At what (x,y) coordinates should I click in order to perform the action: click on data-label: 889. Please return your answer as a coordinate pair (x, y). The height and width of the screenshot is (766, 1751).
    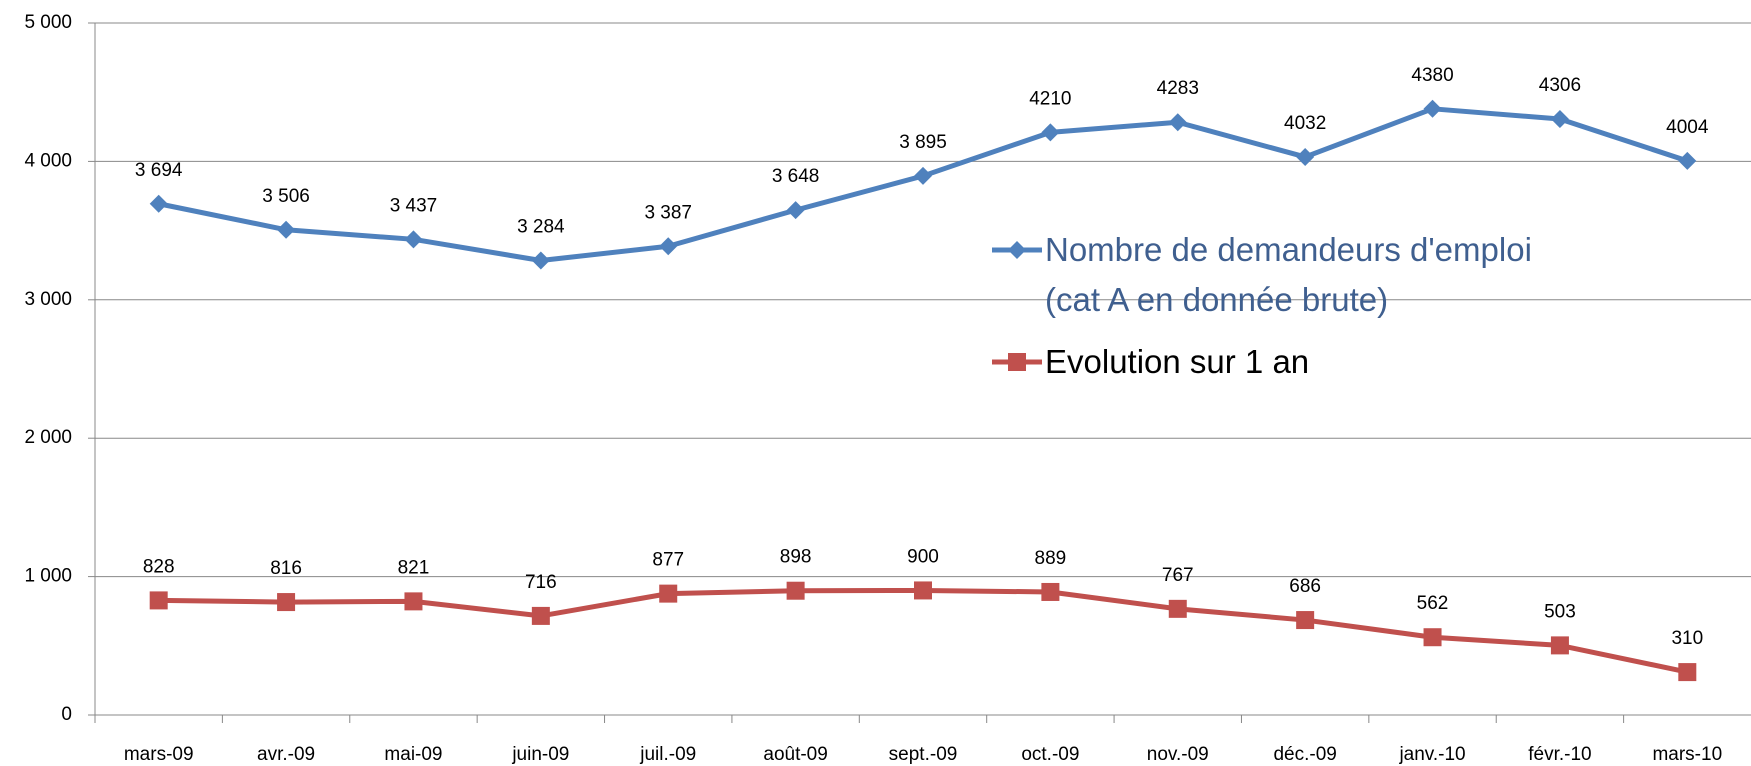
    Looking at the image, I should click on (1051, 558).